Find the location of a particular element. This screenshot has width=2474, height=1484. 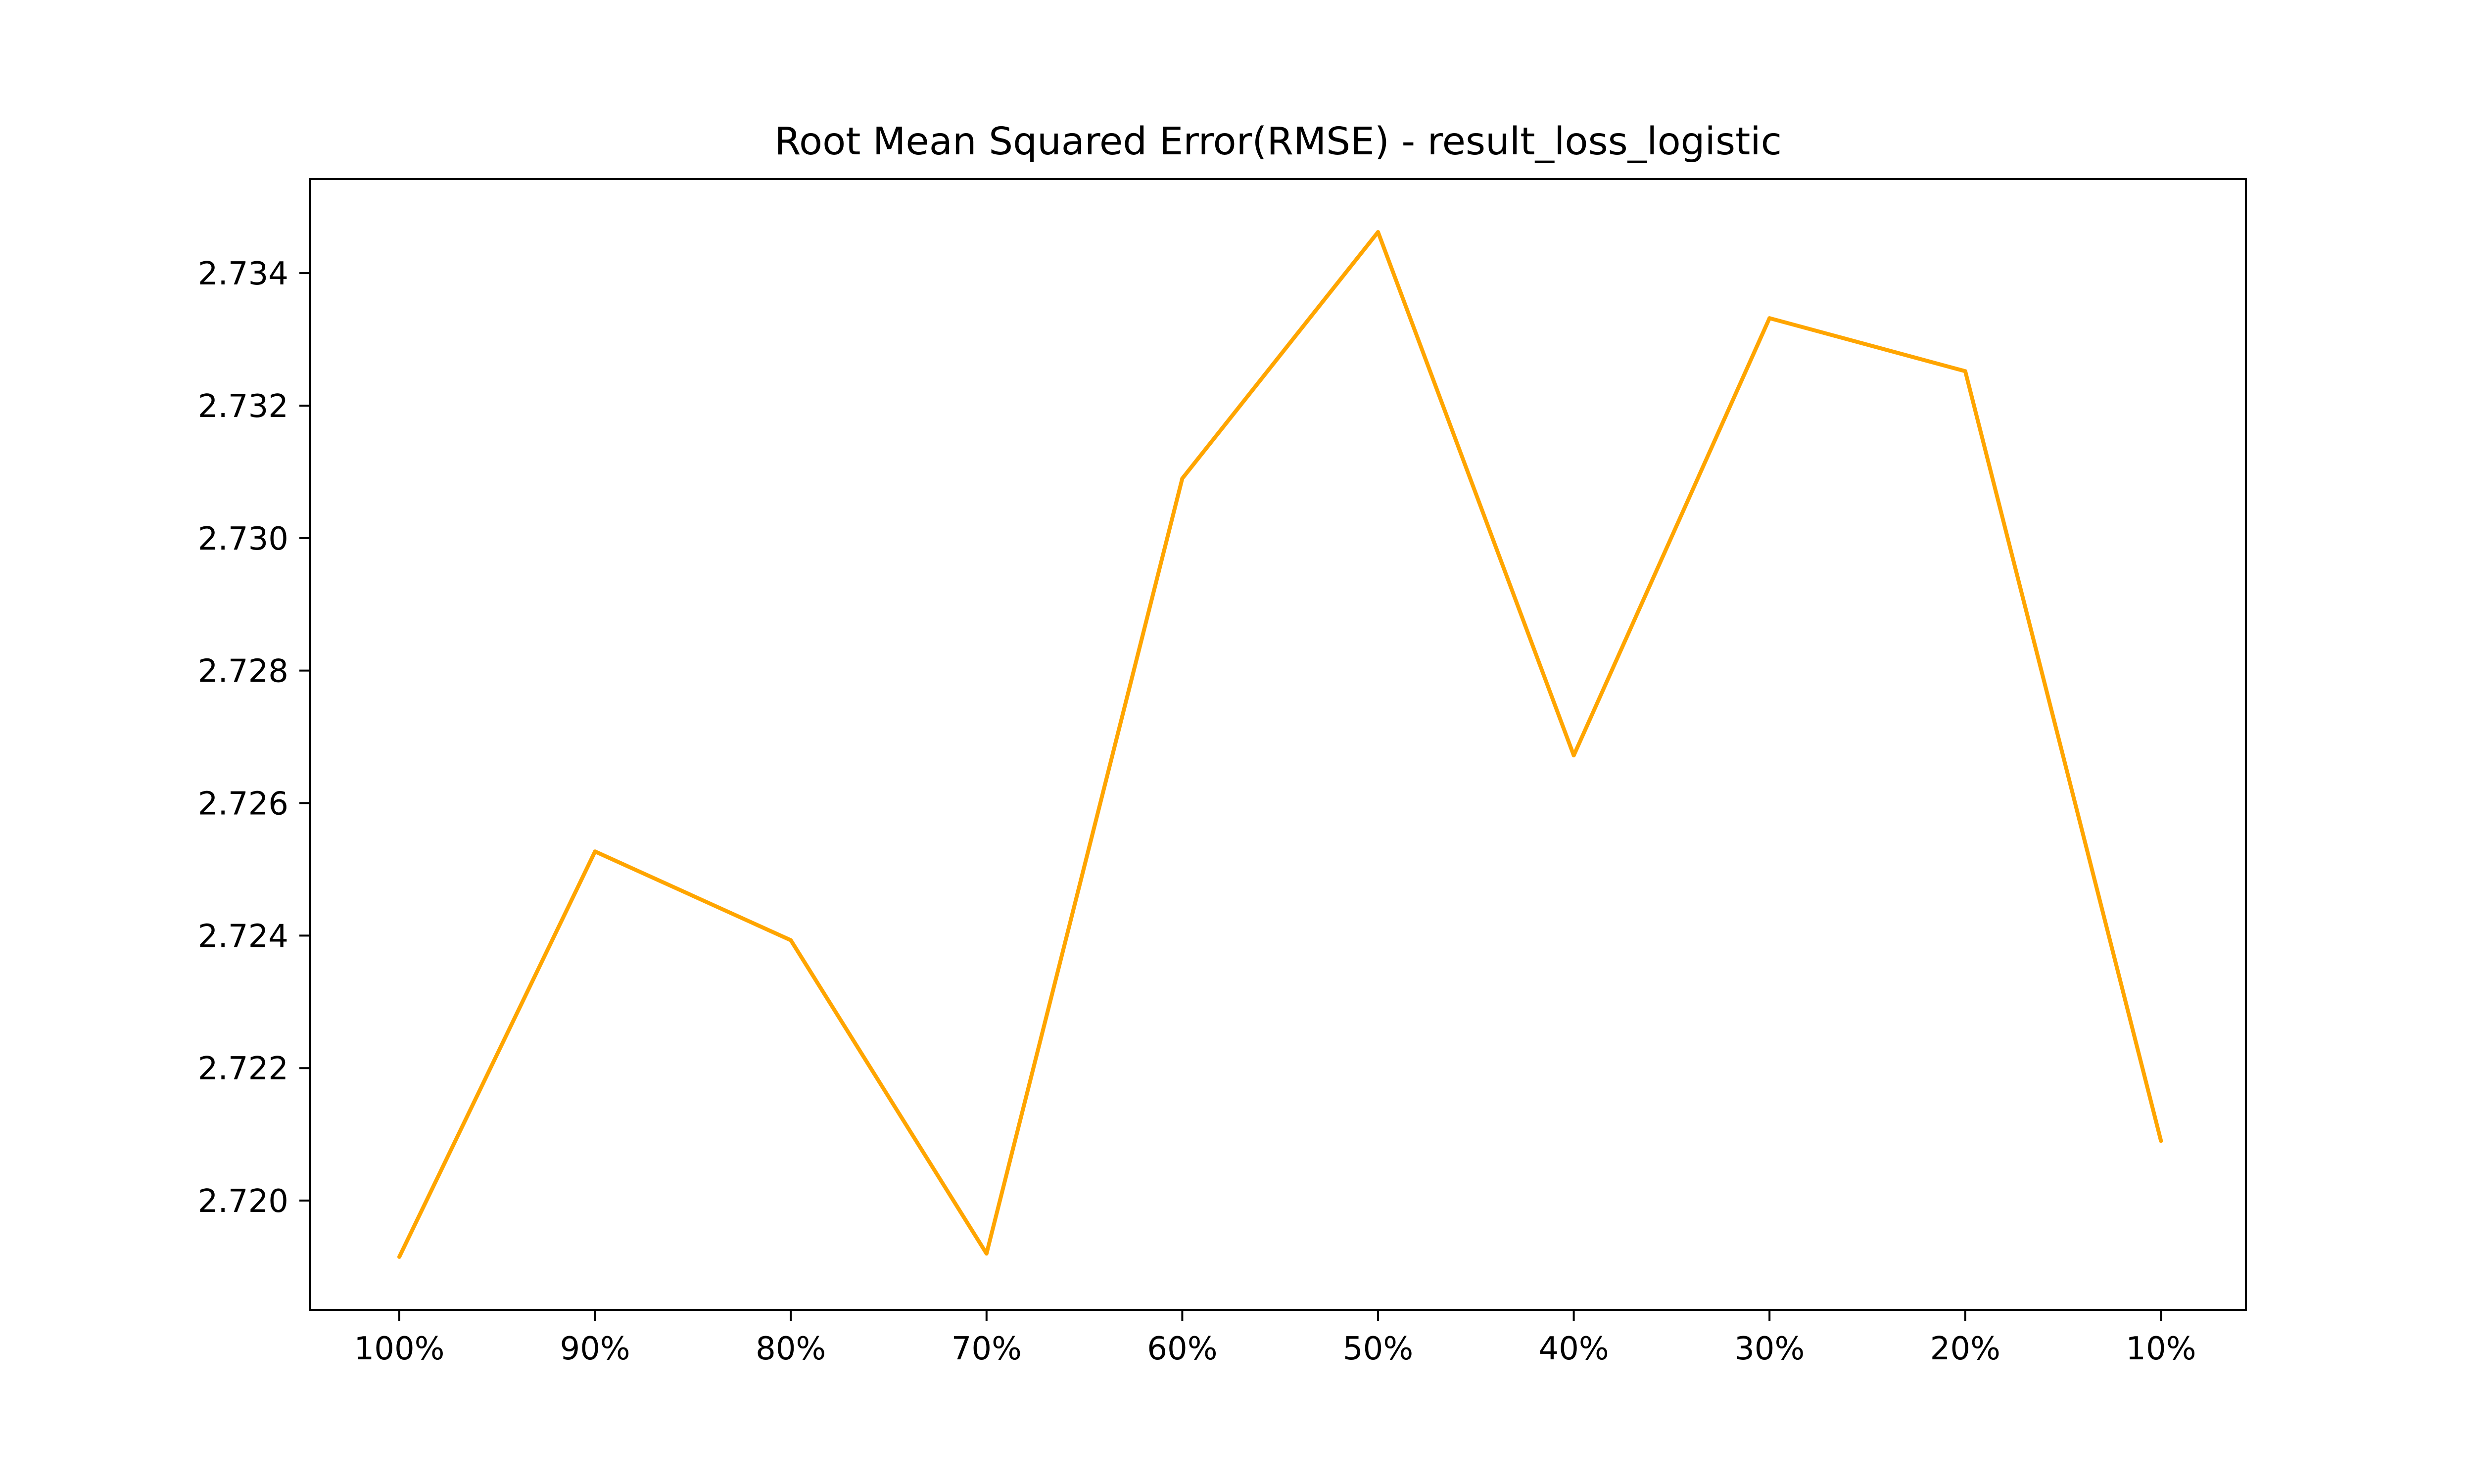

y-tick-label: 2.724 is located at coordinates (243, 936).